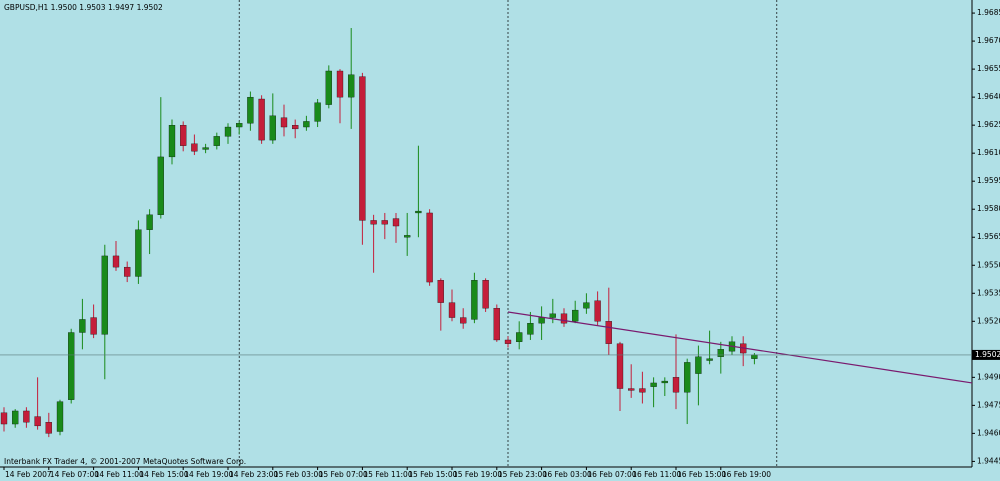 This screenshot has width=1000, height=481. I want to click on y-tick-label: 1.9595, so click(988, 180).